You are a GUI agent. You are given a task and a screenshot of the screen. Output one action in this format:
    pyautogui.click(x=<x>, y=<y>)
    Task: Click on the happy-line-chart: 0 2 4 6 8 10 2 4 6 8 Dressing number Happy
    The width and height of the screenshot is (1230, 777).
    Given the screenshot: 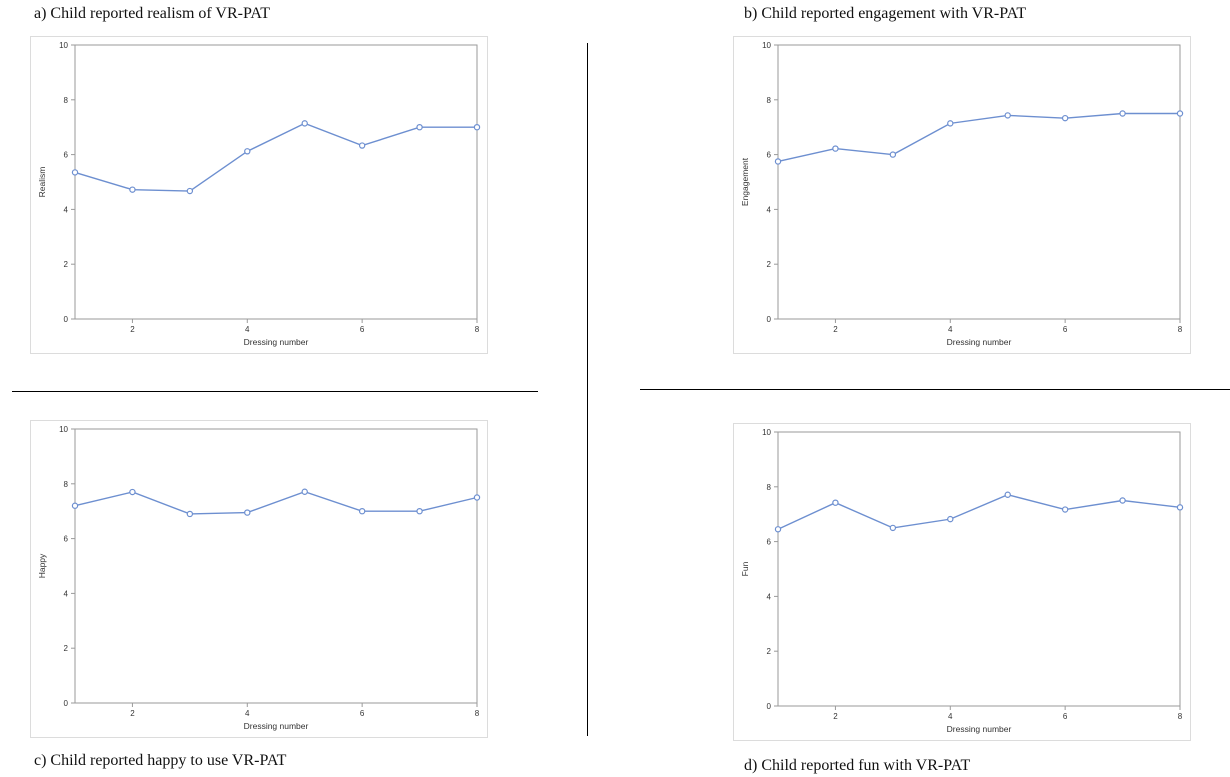 What is the action you would take?
    pyautogui.click(x=259, y=578)
    